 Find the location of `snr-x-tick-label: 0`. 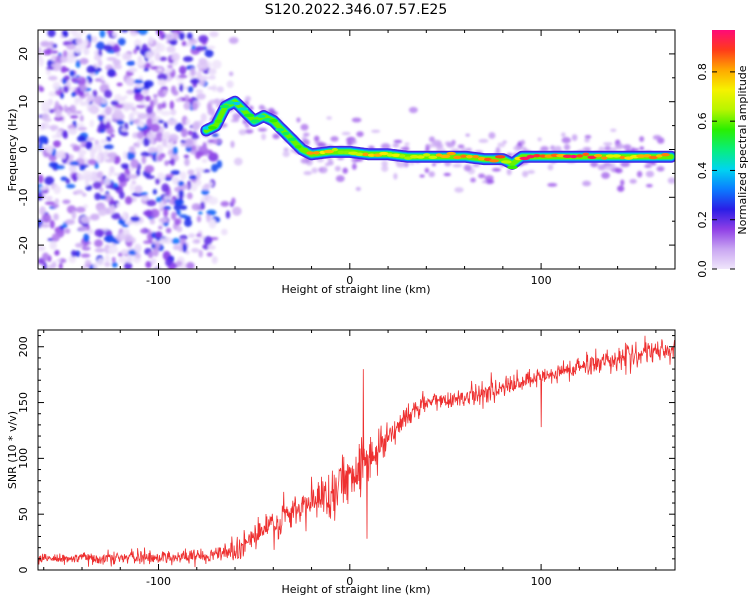

snr-x-tick-label: 0 is located at coordinates (349, 581).